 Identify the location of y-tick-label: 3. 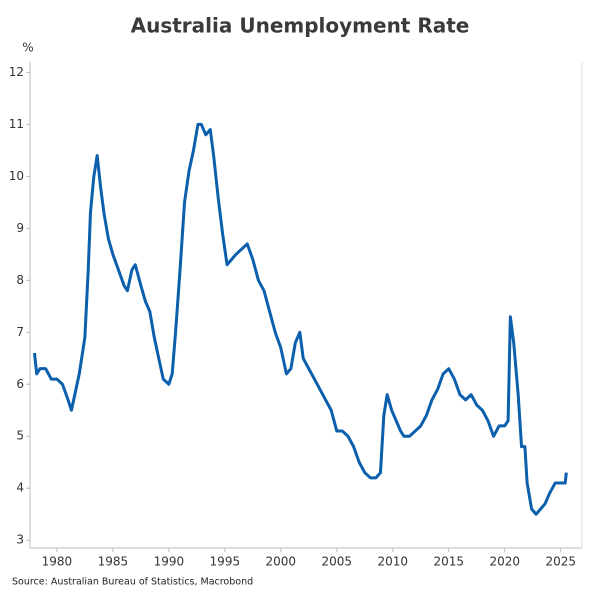
(20, 540).